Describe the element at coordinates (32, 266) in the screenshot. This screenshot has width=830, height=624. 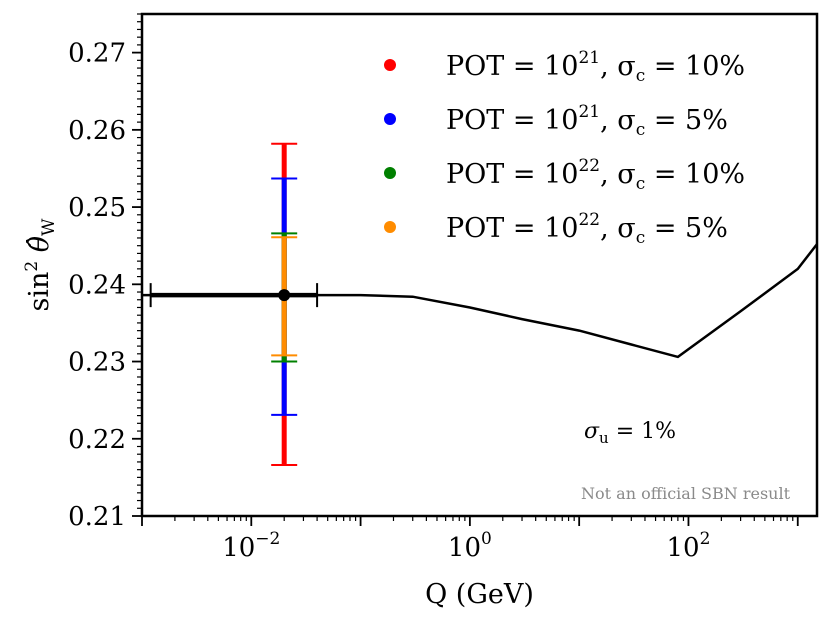
I see `y-axis-title-sup: 2` at that location.